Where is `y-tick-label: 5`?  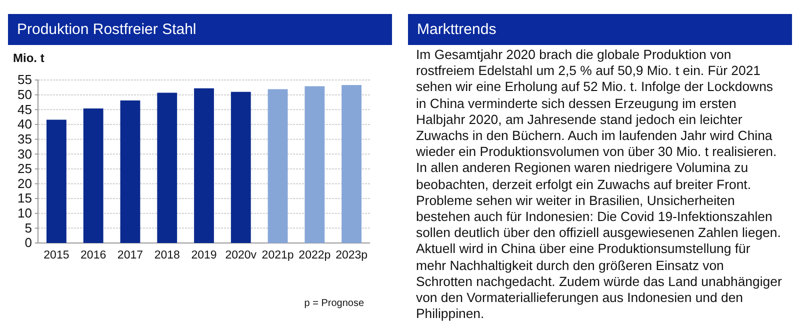
y-tick-label: 5 is located at coordinates (28, 228).